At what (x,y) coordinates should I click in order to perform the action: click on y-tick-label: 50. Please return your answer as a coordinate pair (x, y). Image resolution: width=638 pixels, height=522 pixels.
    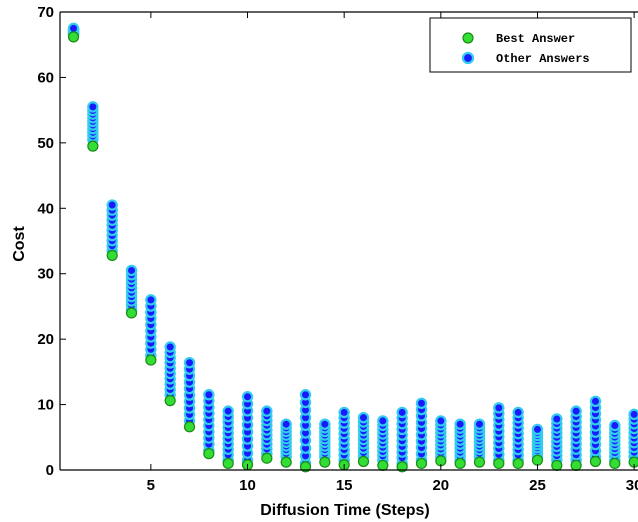
    Looking at the image, I should click on (45, 143).